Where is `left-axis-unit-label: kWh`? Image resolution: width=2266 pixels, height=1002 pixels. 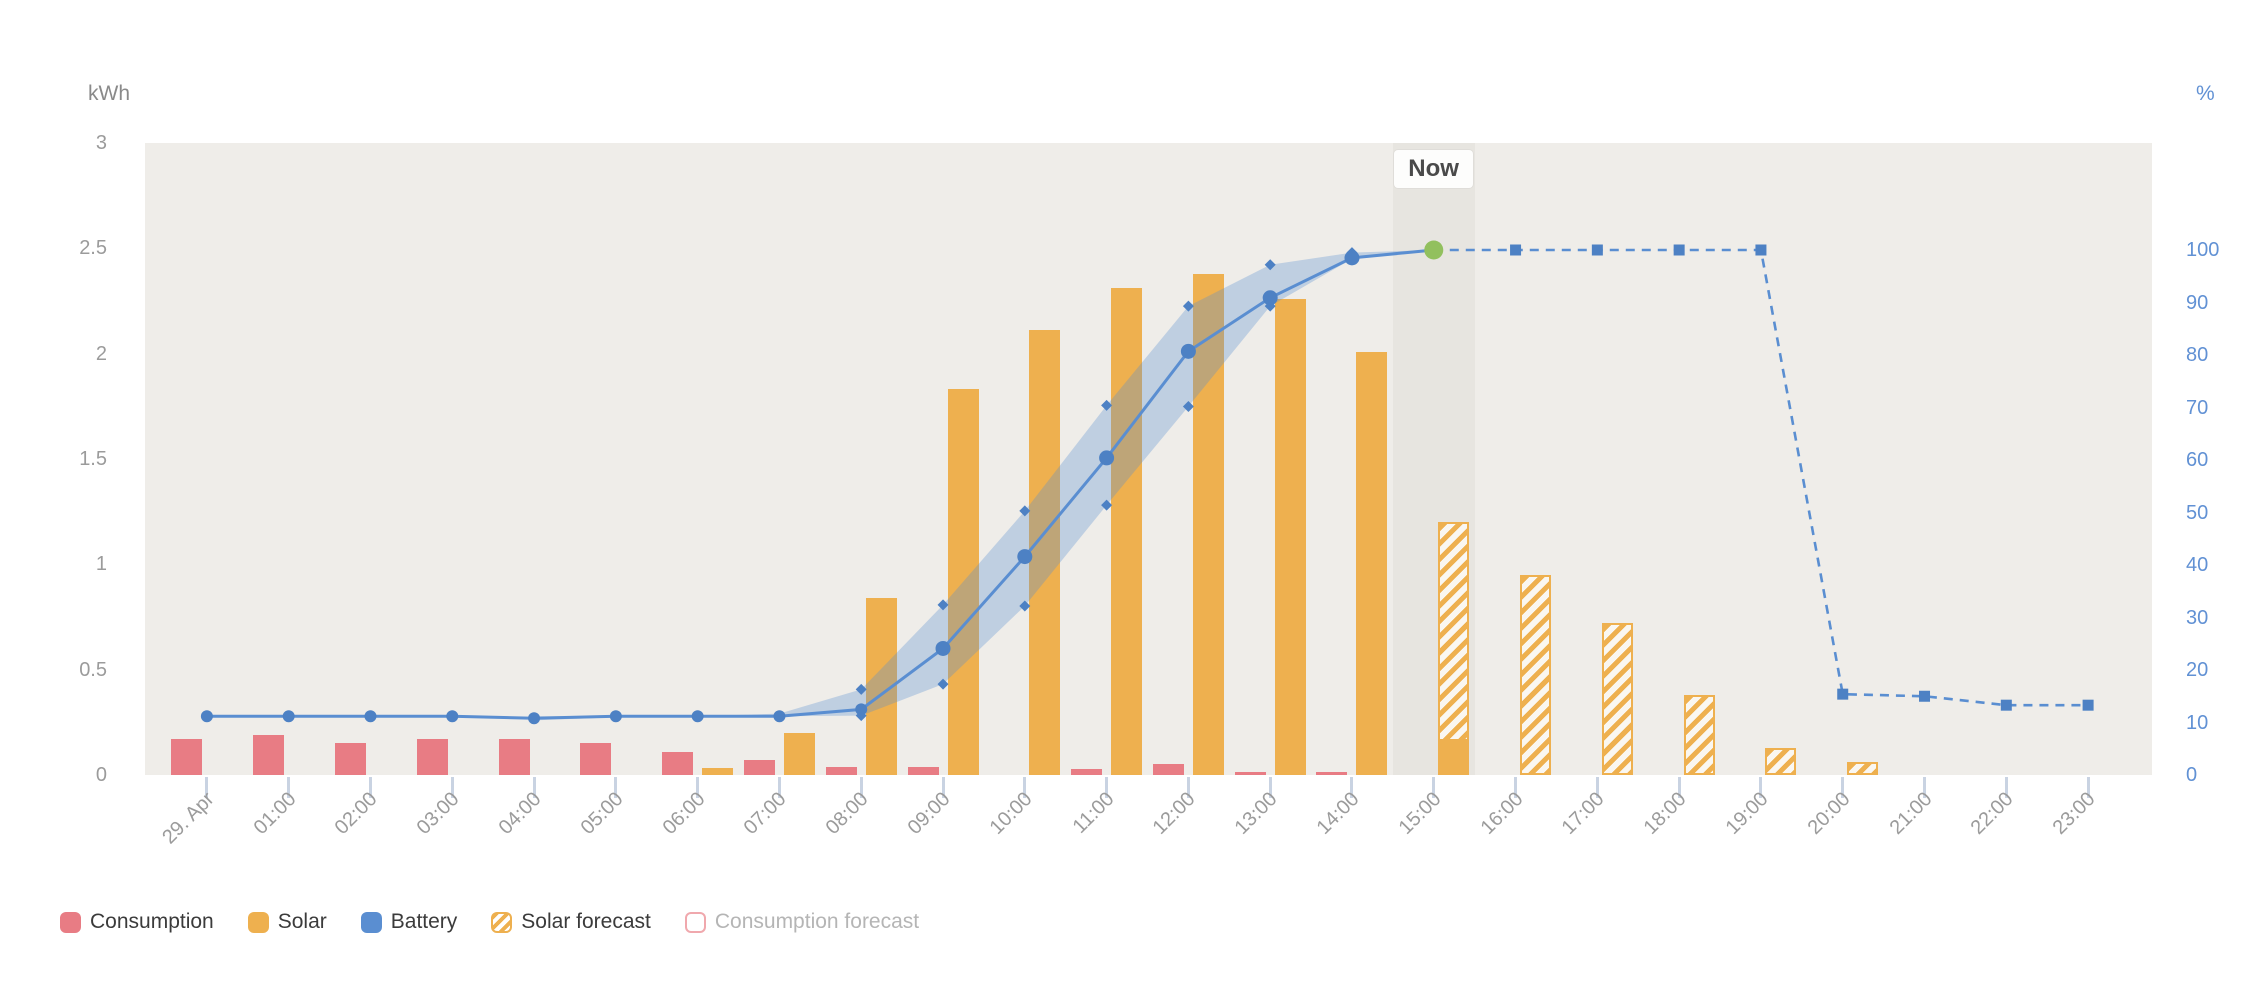 left-axis-unit-label: kWh is located at coordinates (109, 93).